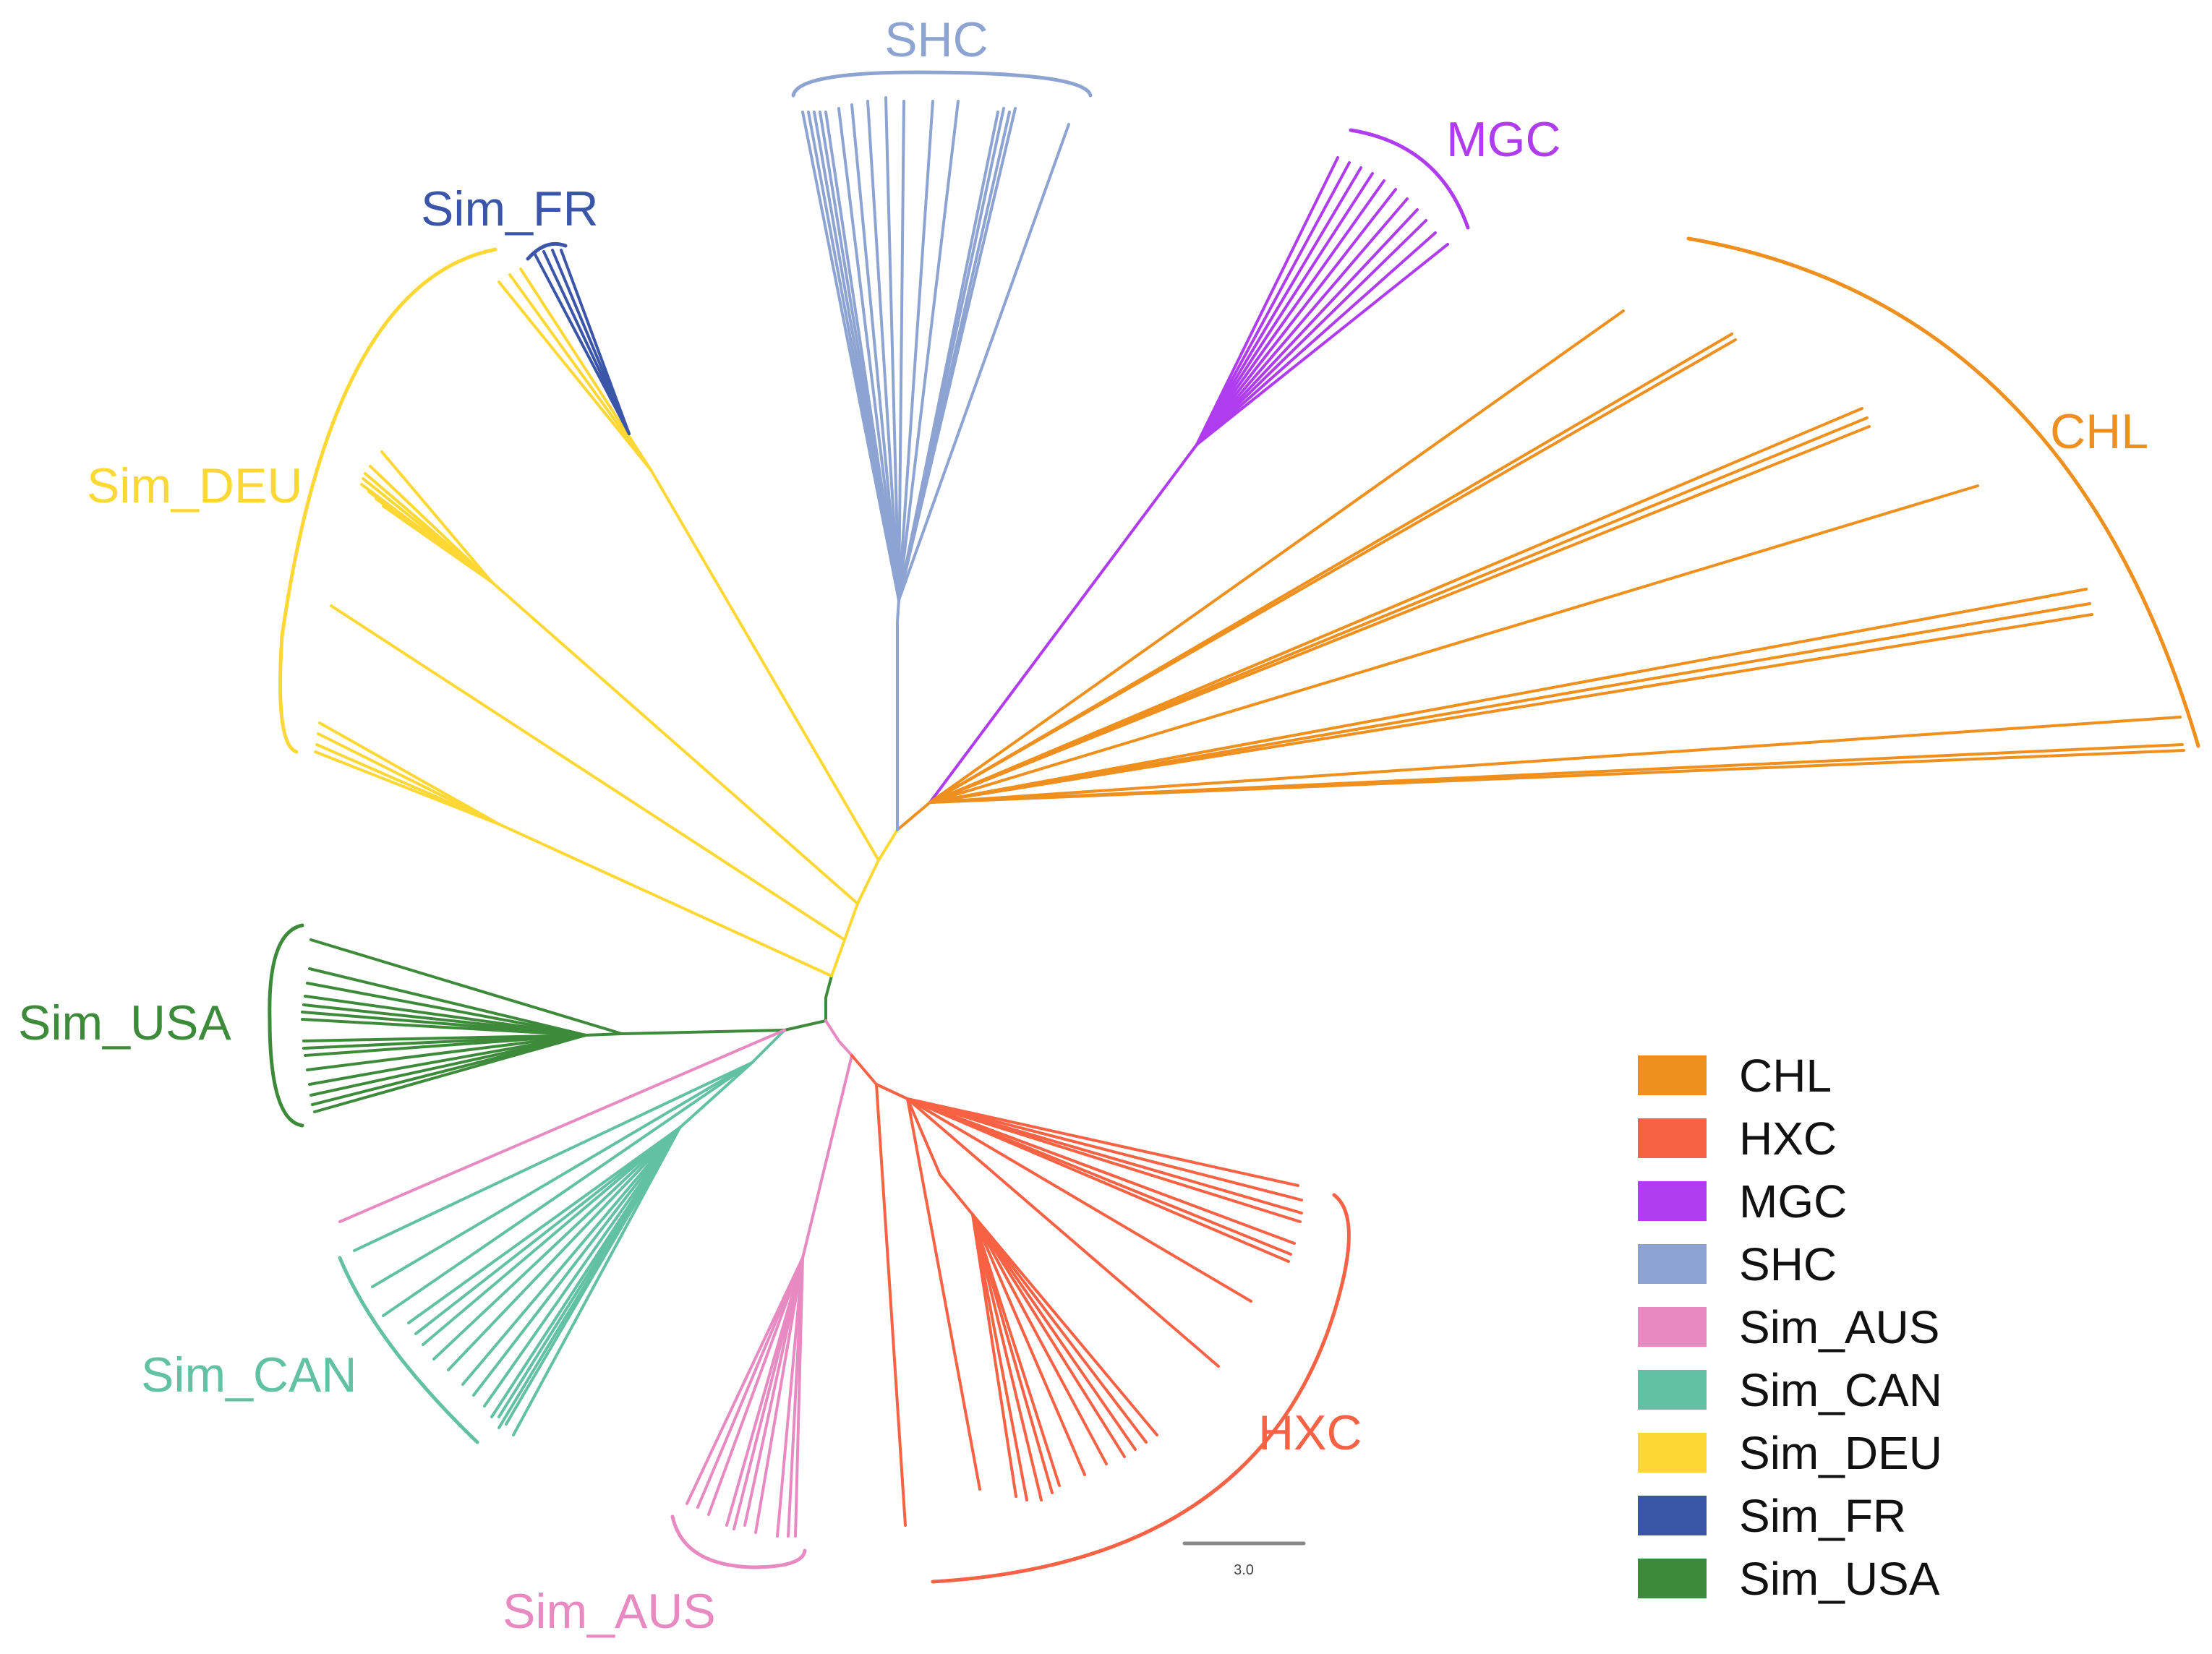 The height and width of the screenshot is (1654, 2212). I want to click on bracket-chl, so click(1943, 492).